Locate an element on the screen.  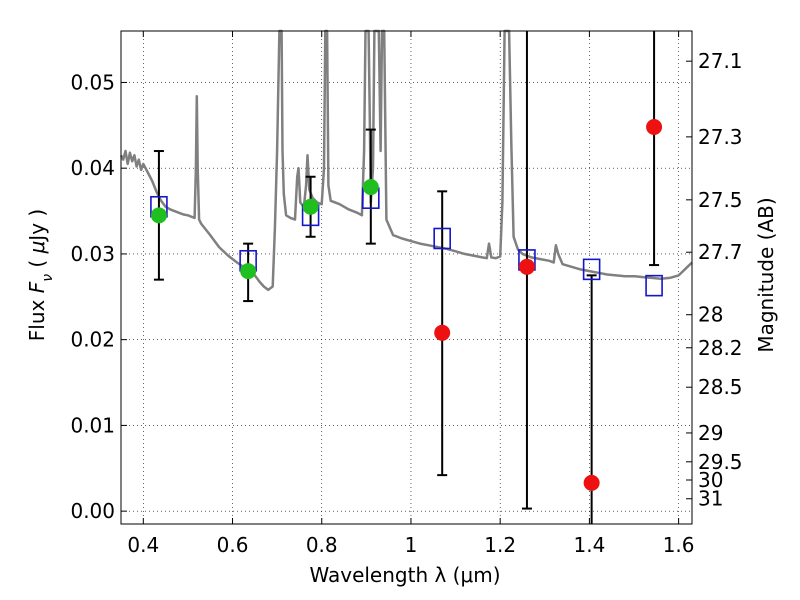
x-tick-label: 0.8 is located at coordinates (322, 545).